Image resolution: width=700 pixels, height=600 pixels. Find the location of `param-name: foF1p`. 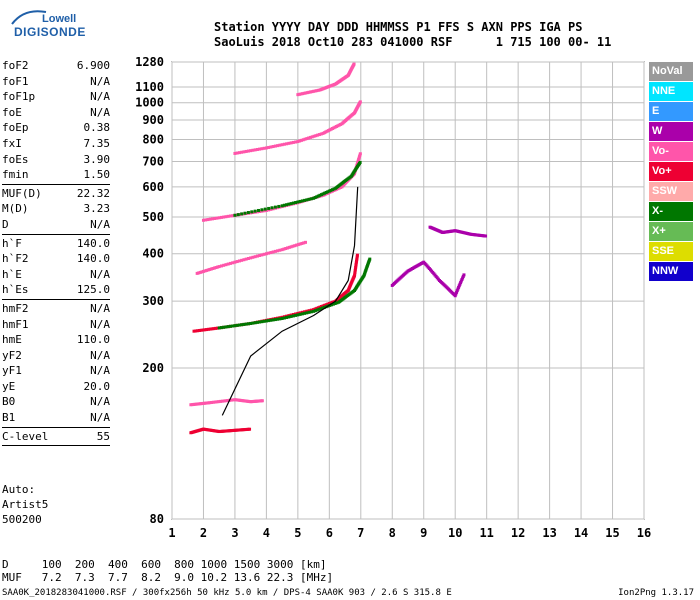

param-name: foF1p is located at coordinates (19, 97).